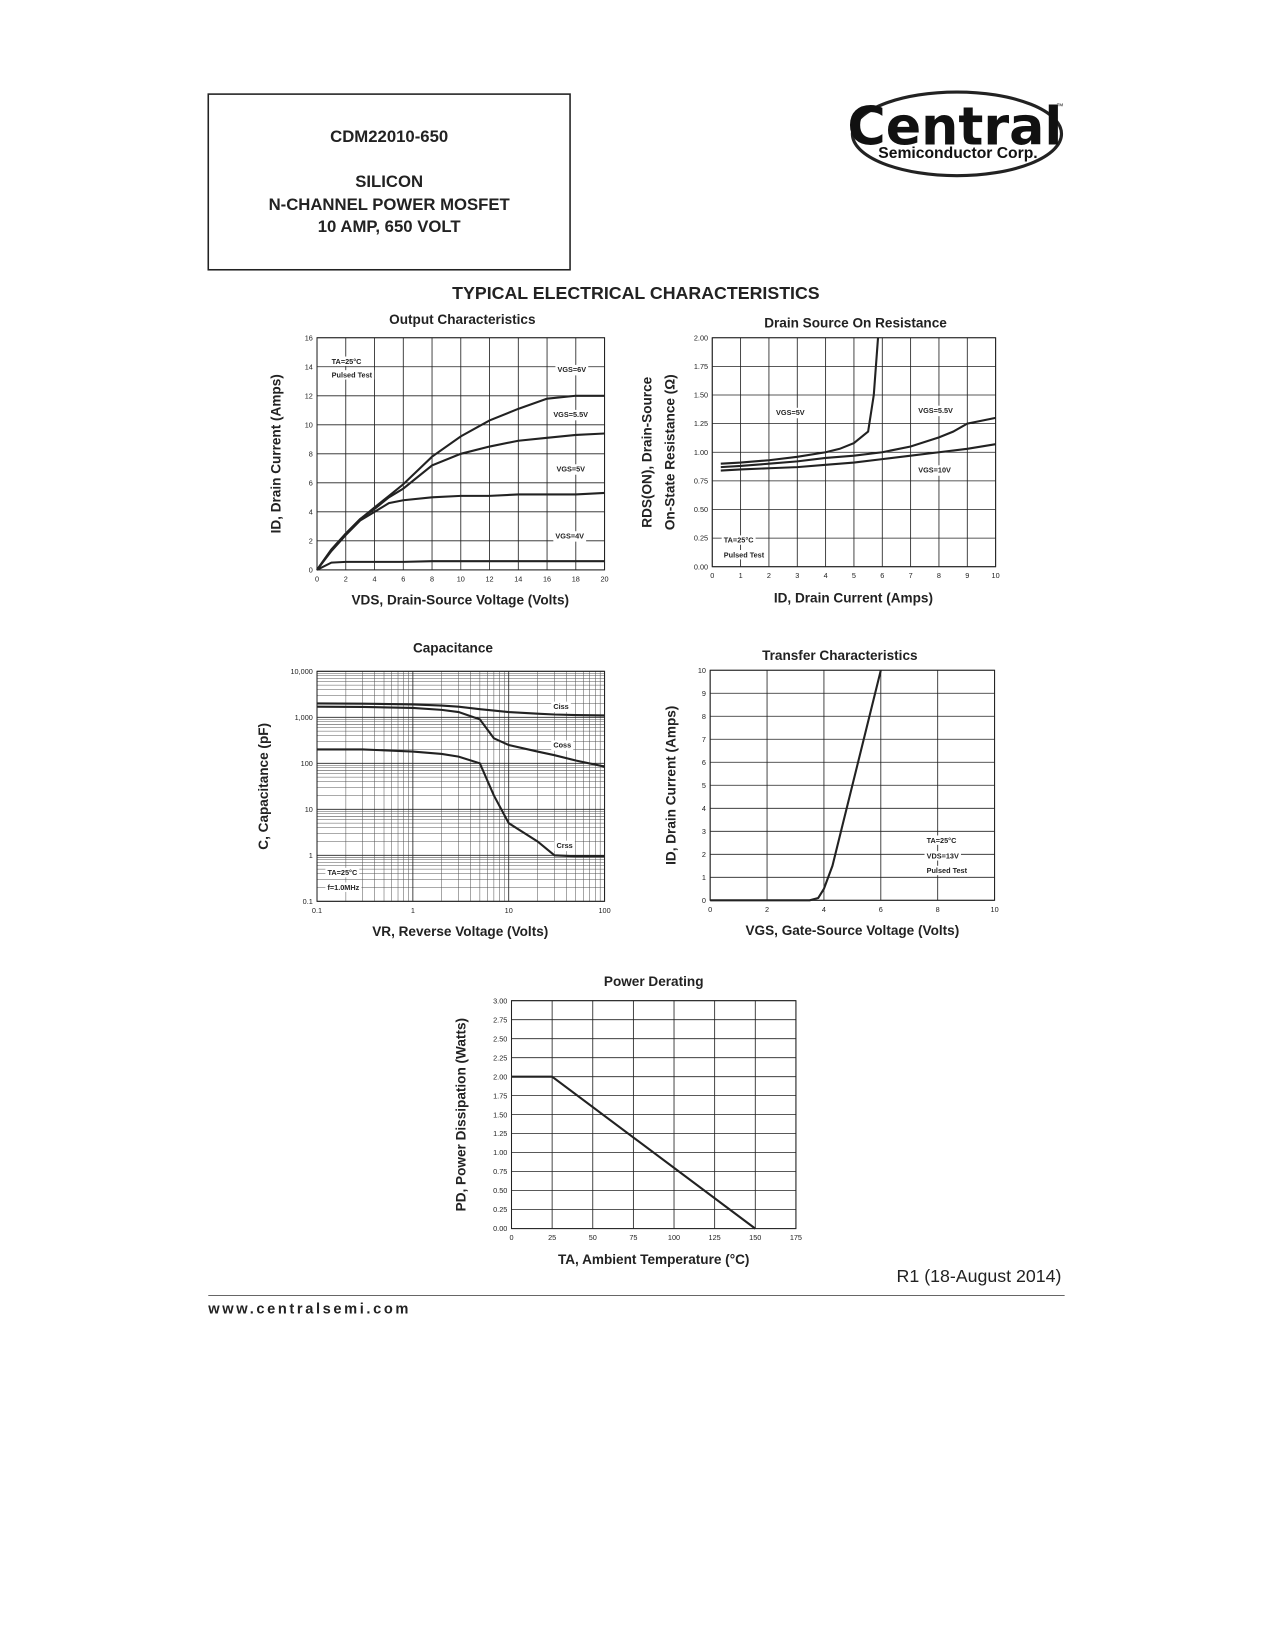 Image resolution: width=1275 pixels, height=1650 pixels. I want to click on y-tick-label: 8, so click(311, 453).